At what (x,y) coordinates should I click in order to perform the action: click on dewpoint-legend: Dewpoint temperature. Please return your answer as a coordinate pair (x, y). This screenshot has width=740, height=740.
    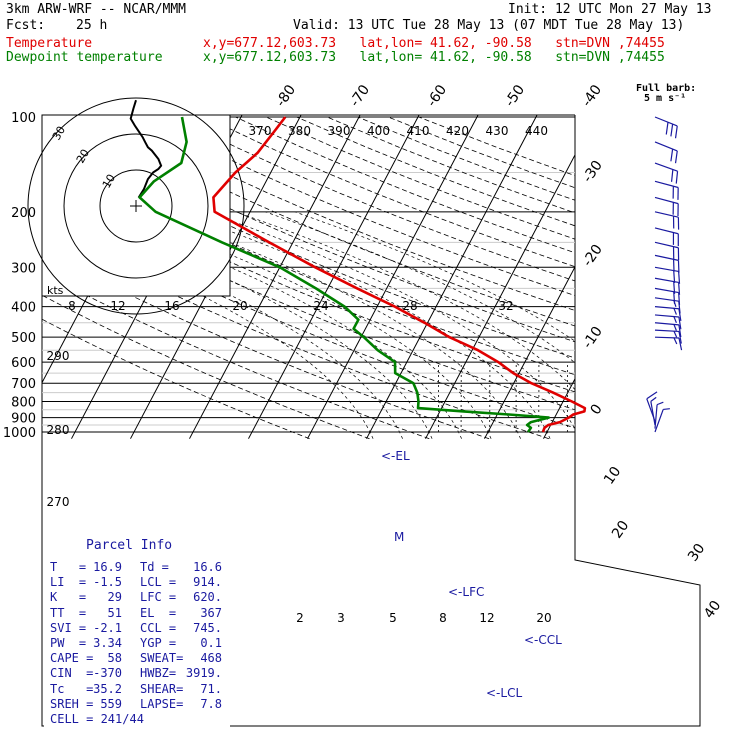
    Looking at the image, I should click on (84, 57).